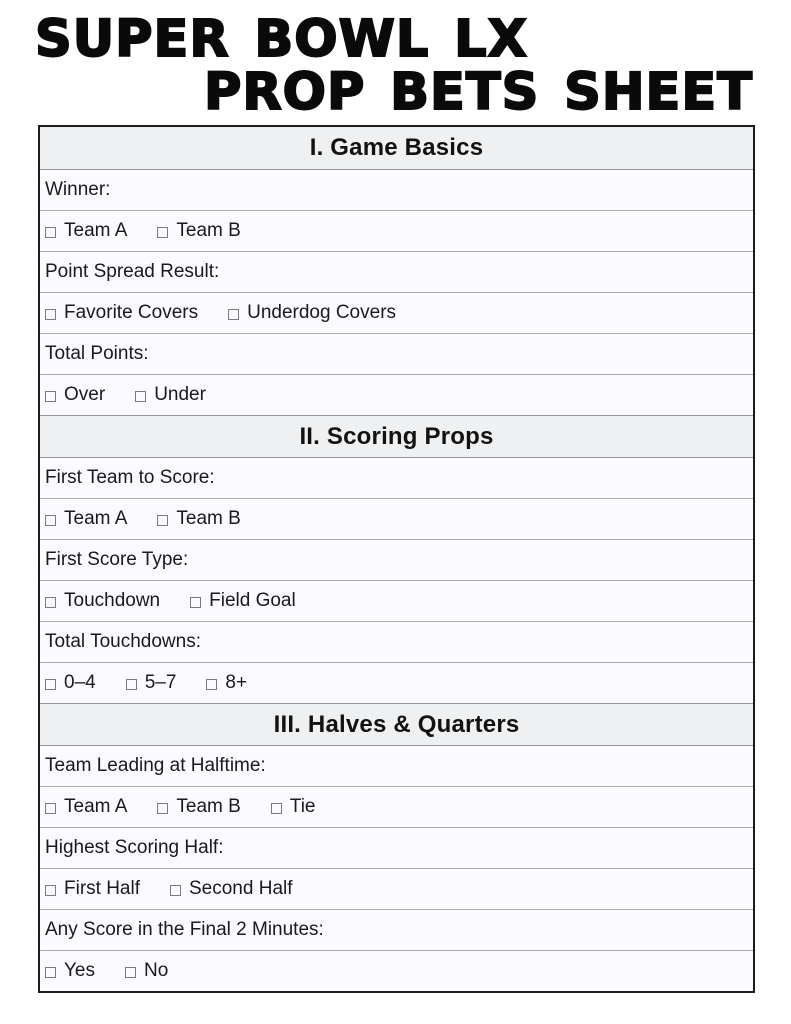 The width and height of the screenshot is (791, 1024). I want to click on prop-label-row: First Score Type:, so click(396, 559).